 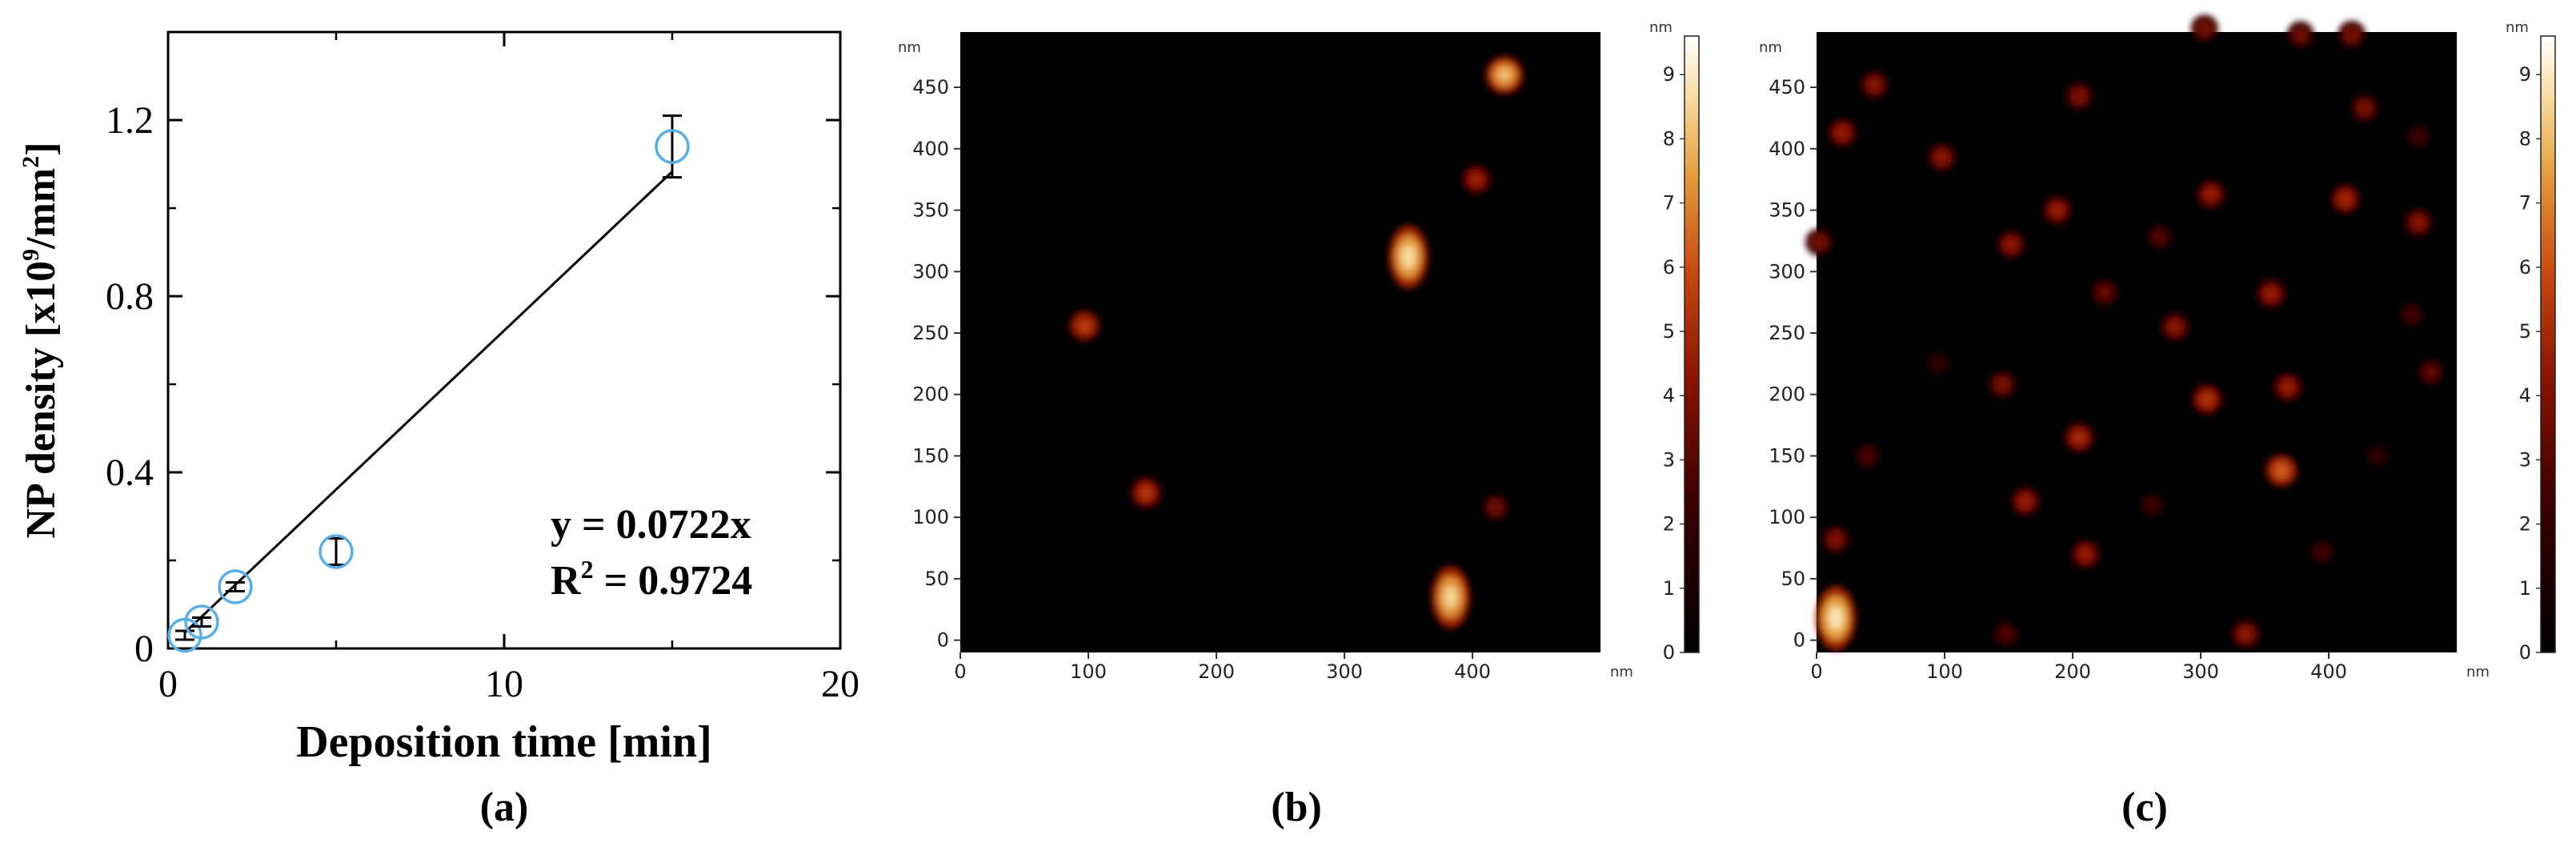 What do you see at coordinates (504, 742) in the screenshot?
I see `x-axis-label: Deposition time [min]` at bounding box center [504, 742].